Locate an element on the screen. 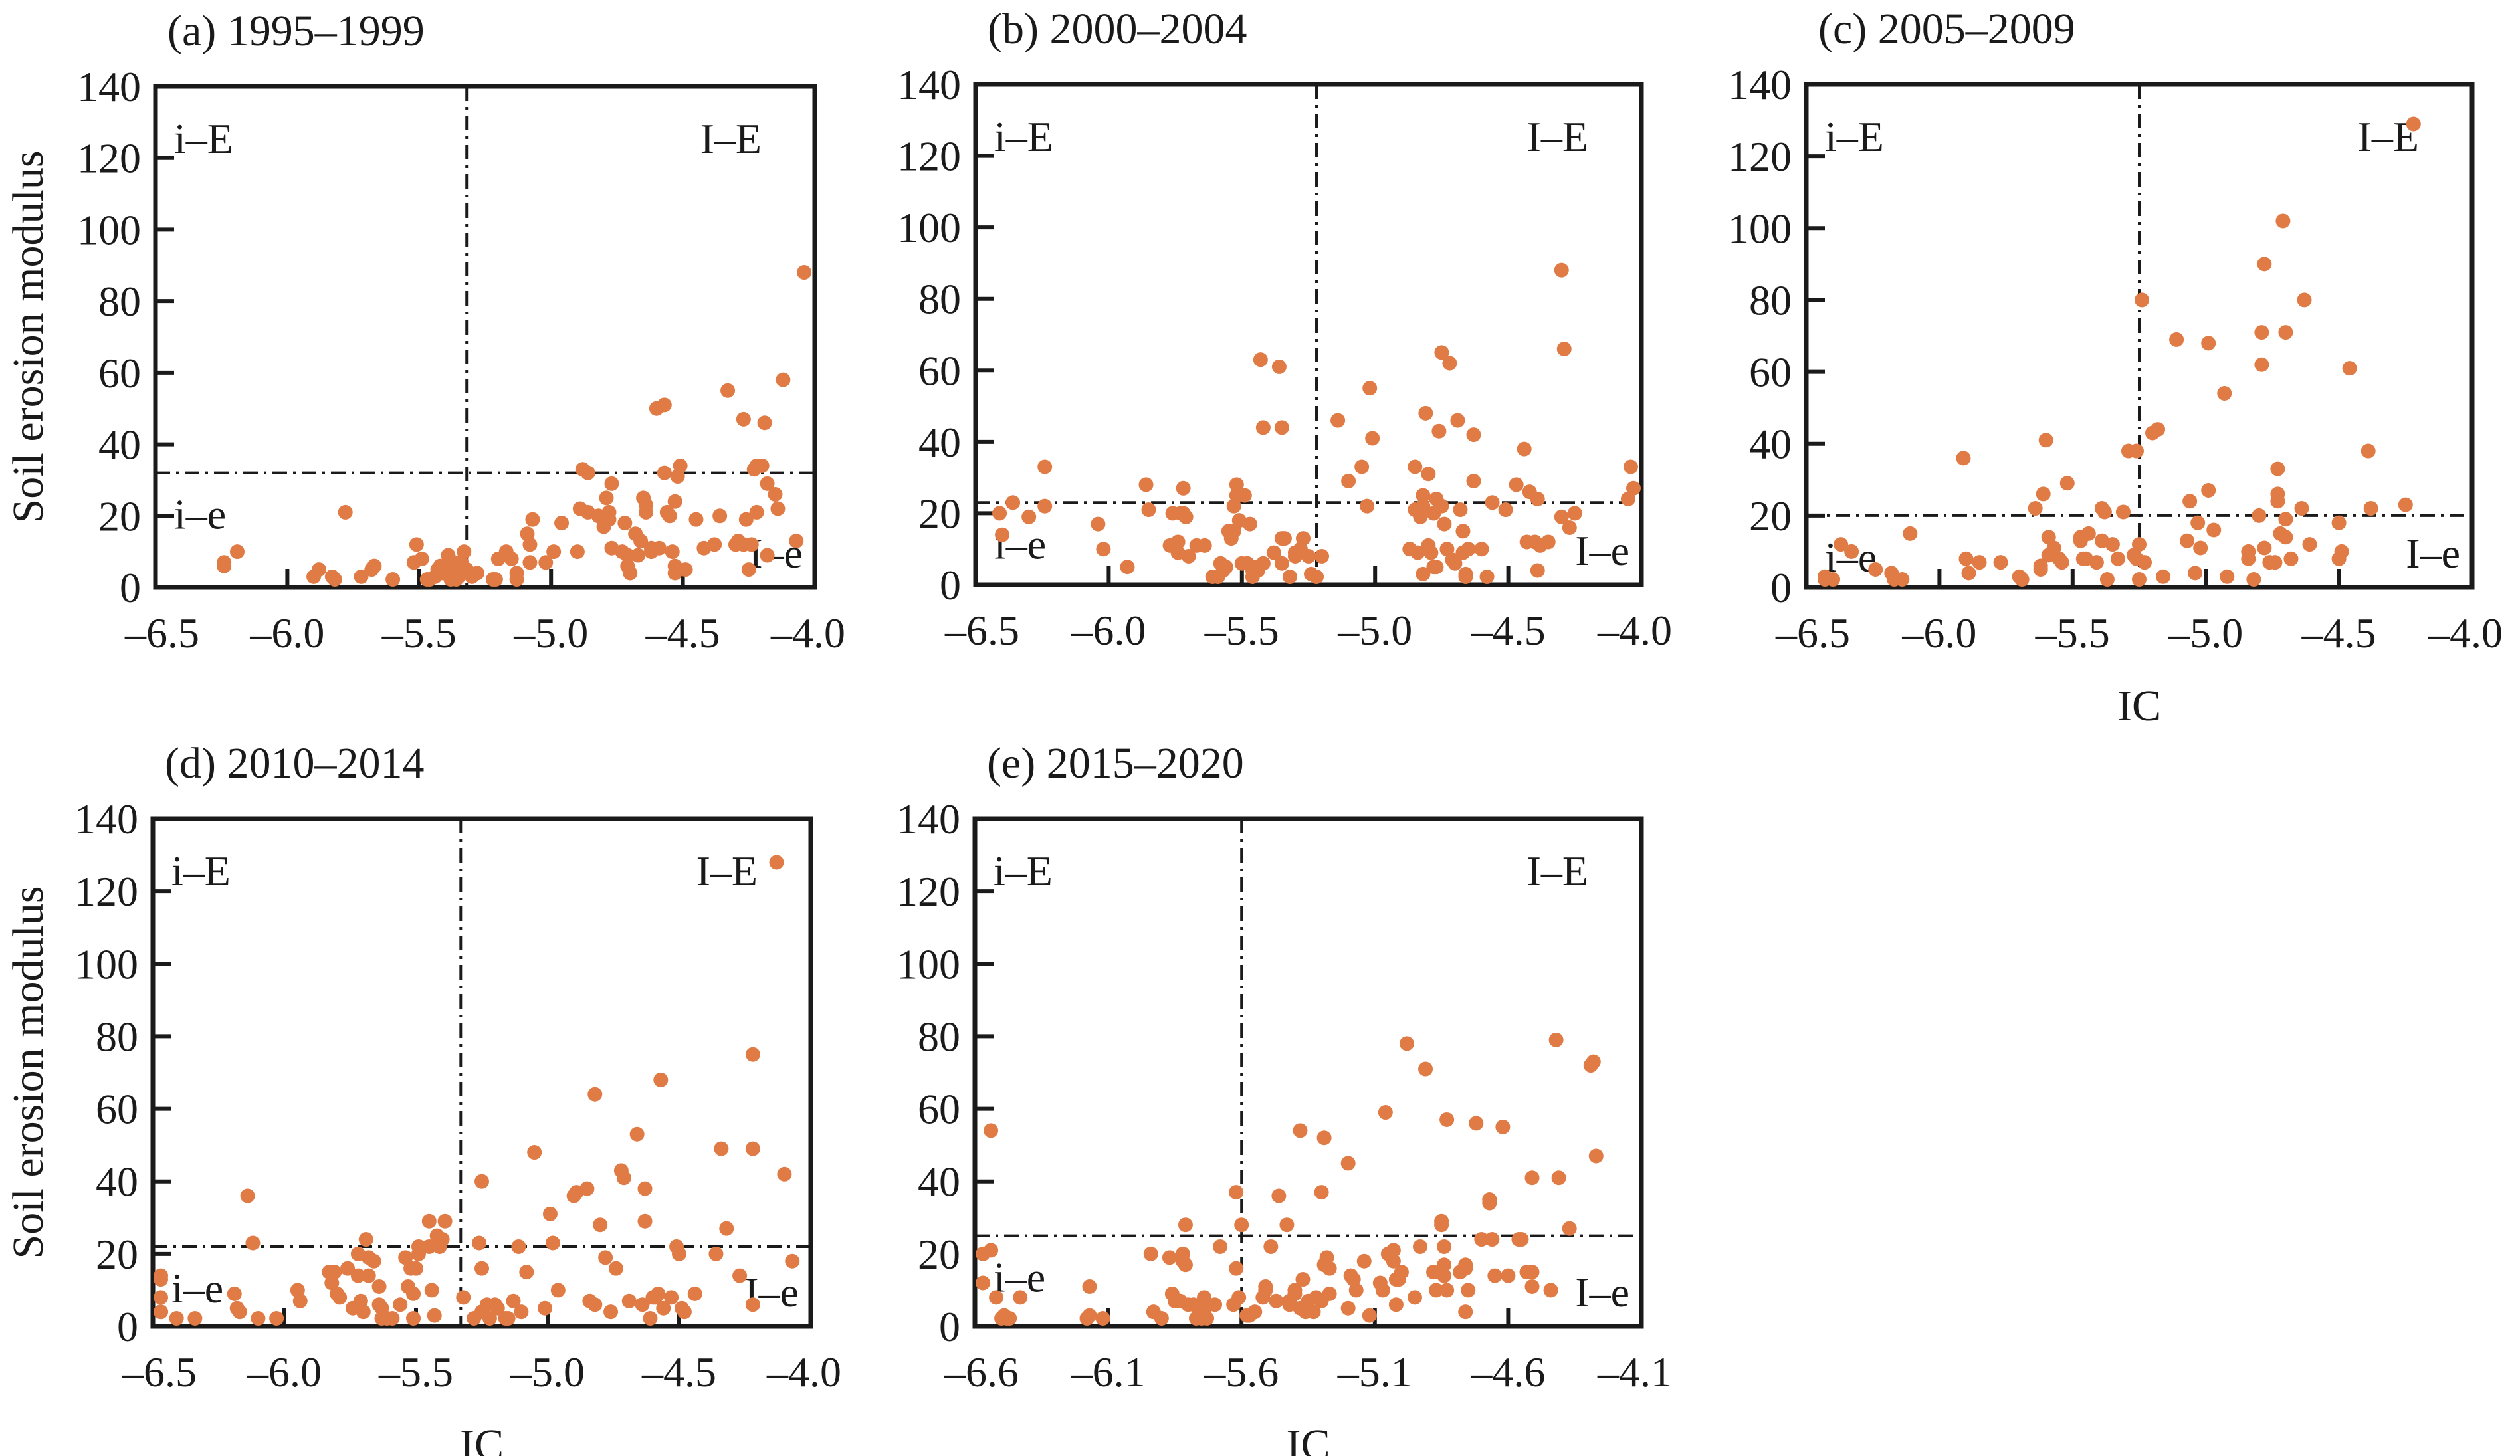 The height and width of the screenshot is (1456, 2520). panel-title: (e) 2015–2020 is located at coordinates (1115, 763).